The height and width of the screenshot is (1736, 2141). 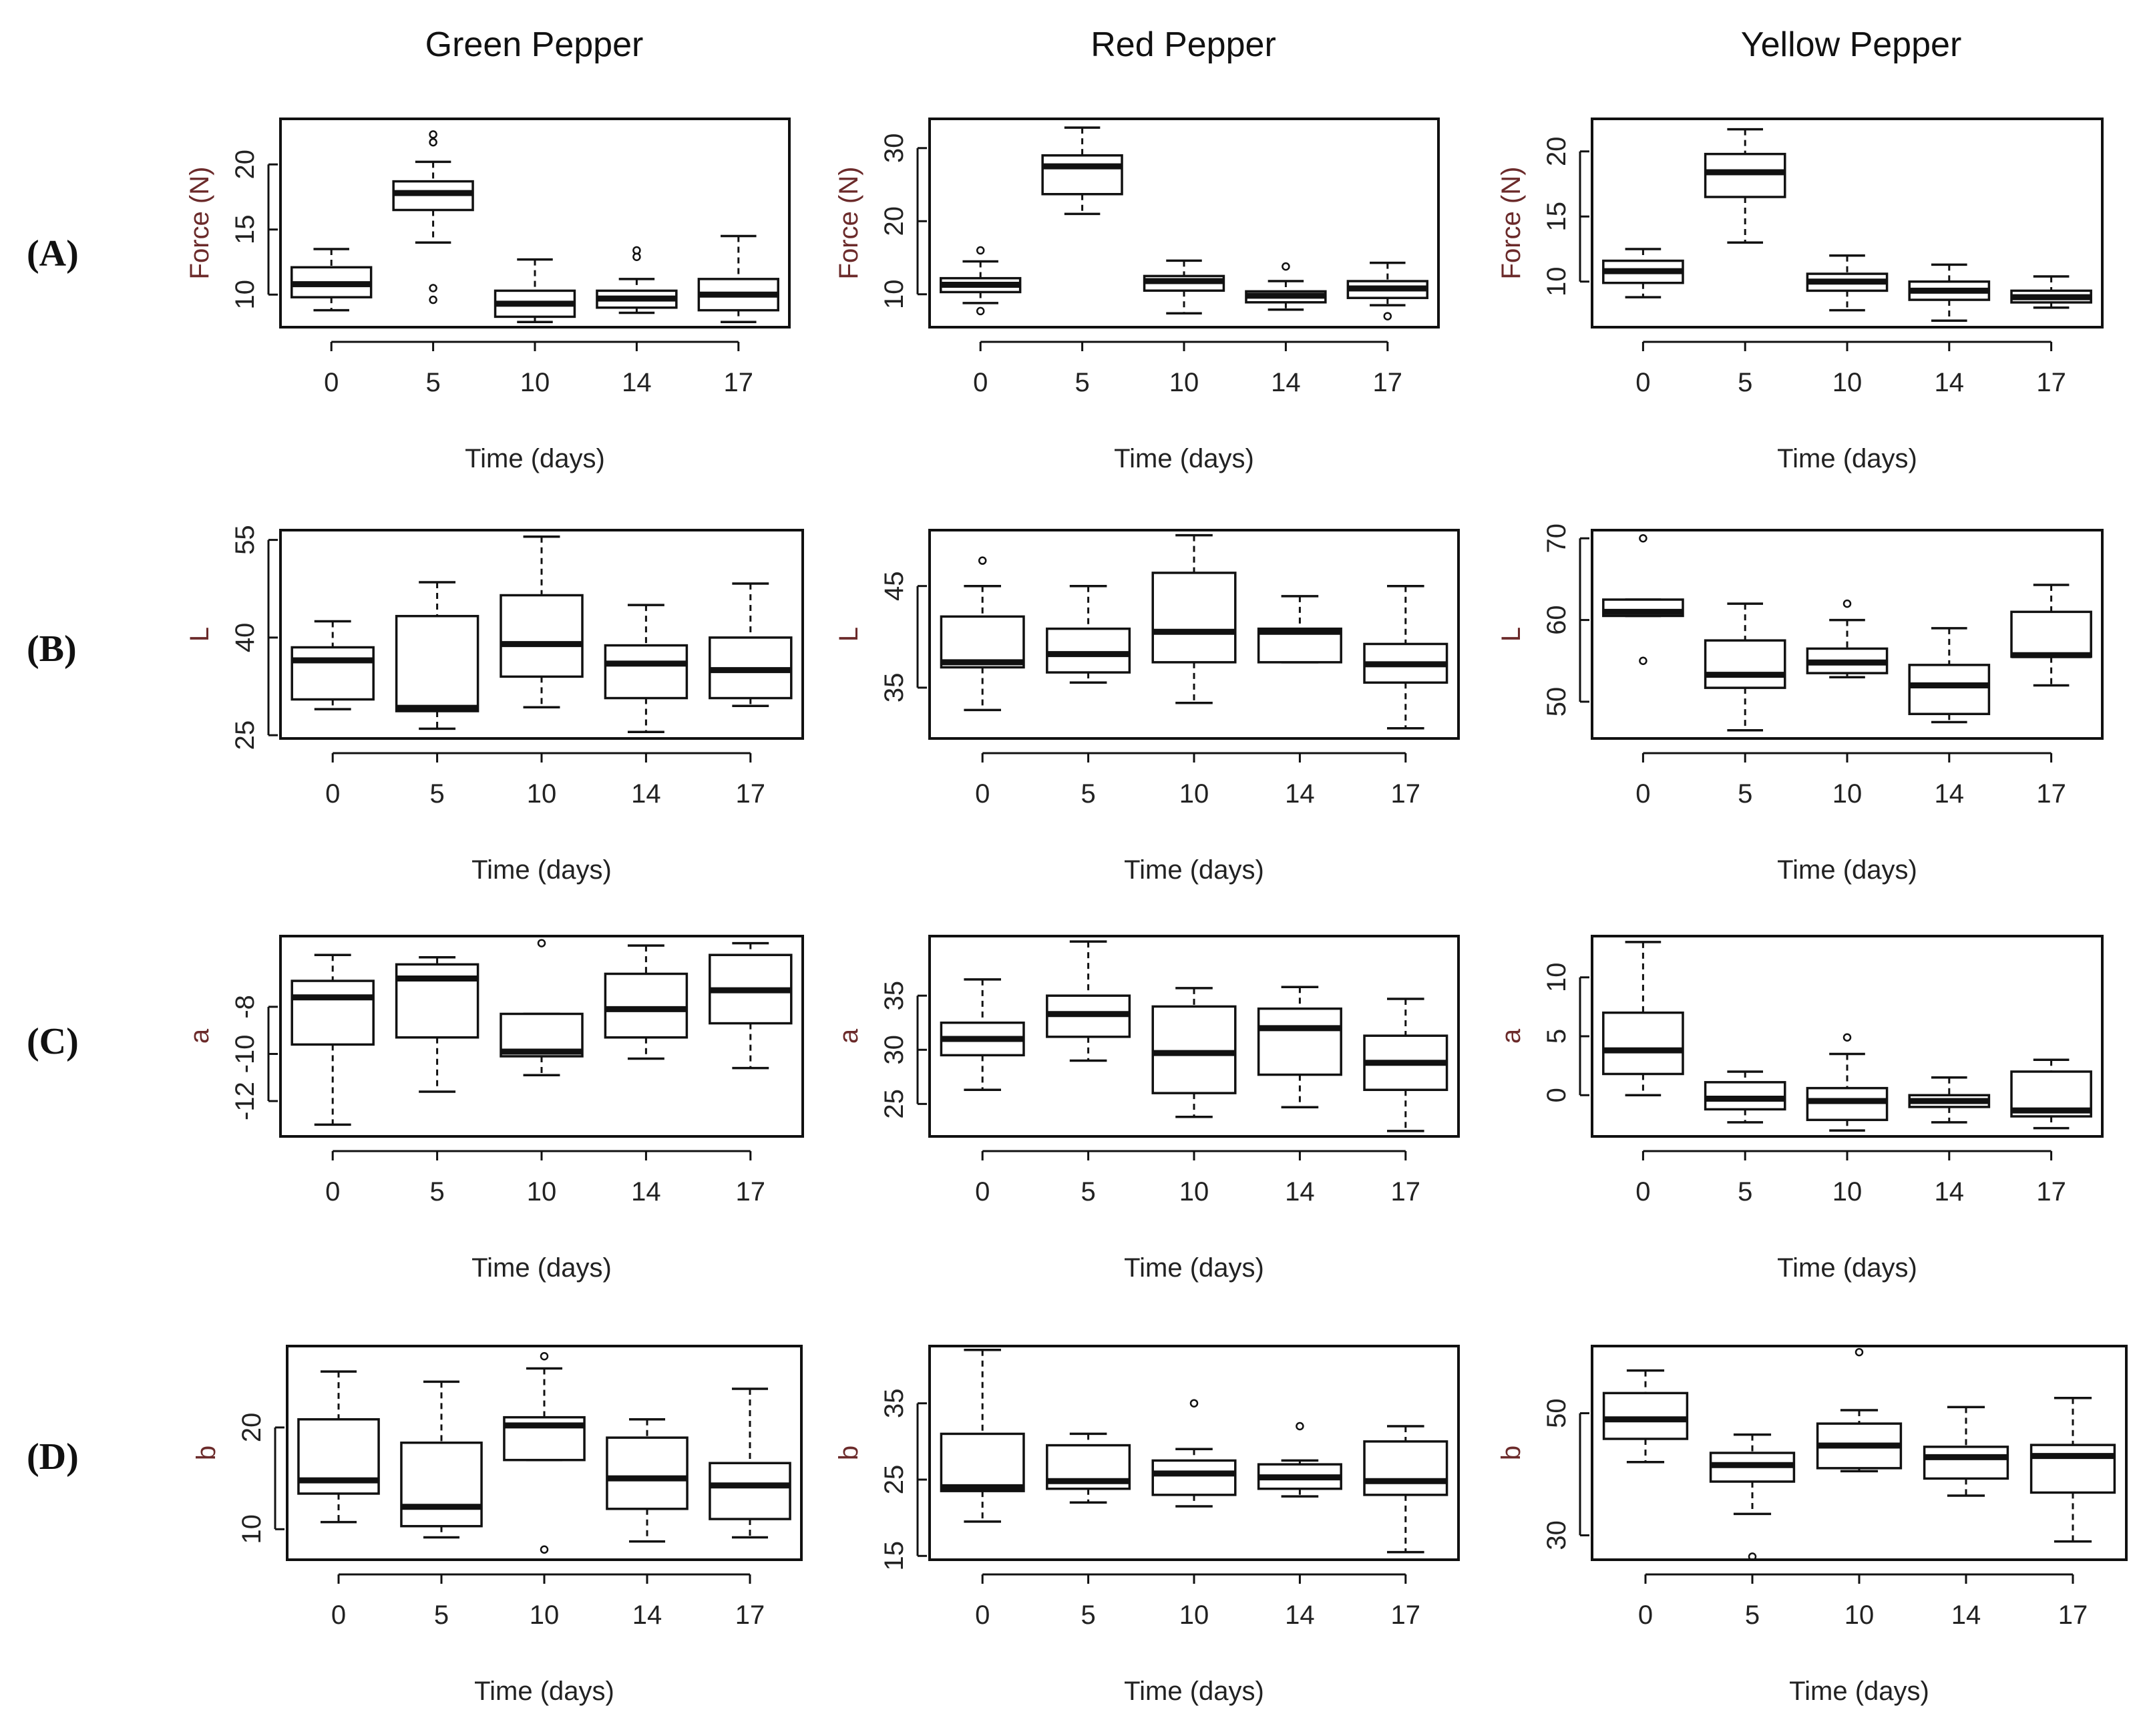 I want to click on panel-c-green-xtick-label-0: 0, so click(x=333, y=1192).